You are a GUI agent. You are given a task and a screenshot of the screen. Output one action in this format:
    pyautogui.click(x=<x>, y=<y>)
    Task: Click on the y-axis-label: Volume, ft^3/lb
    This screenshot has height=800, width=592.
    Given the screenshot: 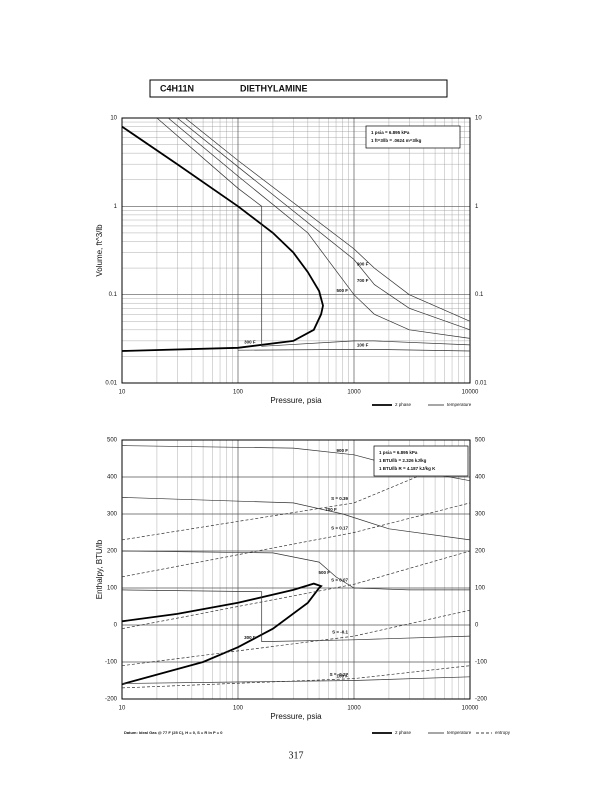 What is the action you would take?
    pyautogui.click(x=99, y=250)
    